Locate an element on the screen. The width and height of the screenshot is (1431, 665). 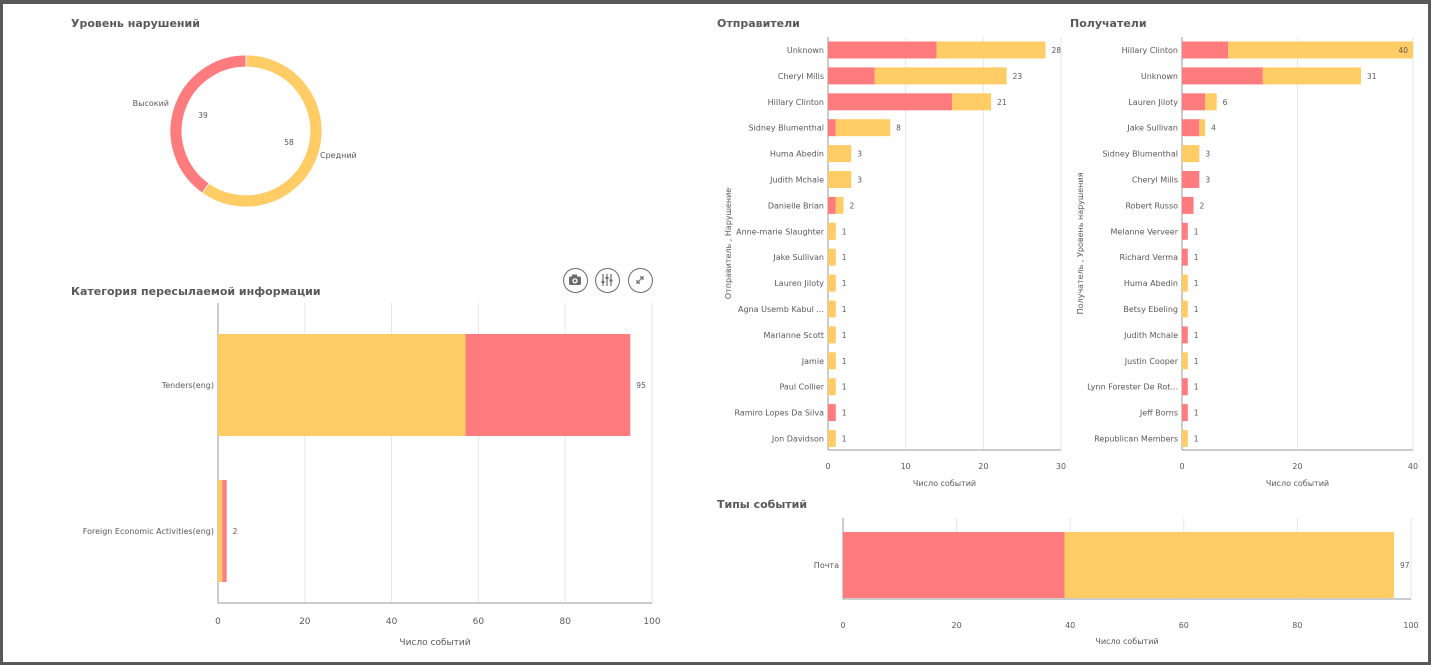
category-label: Melanne Verveer is located at coordinates (1145, 231).